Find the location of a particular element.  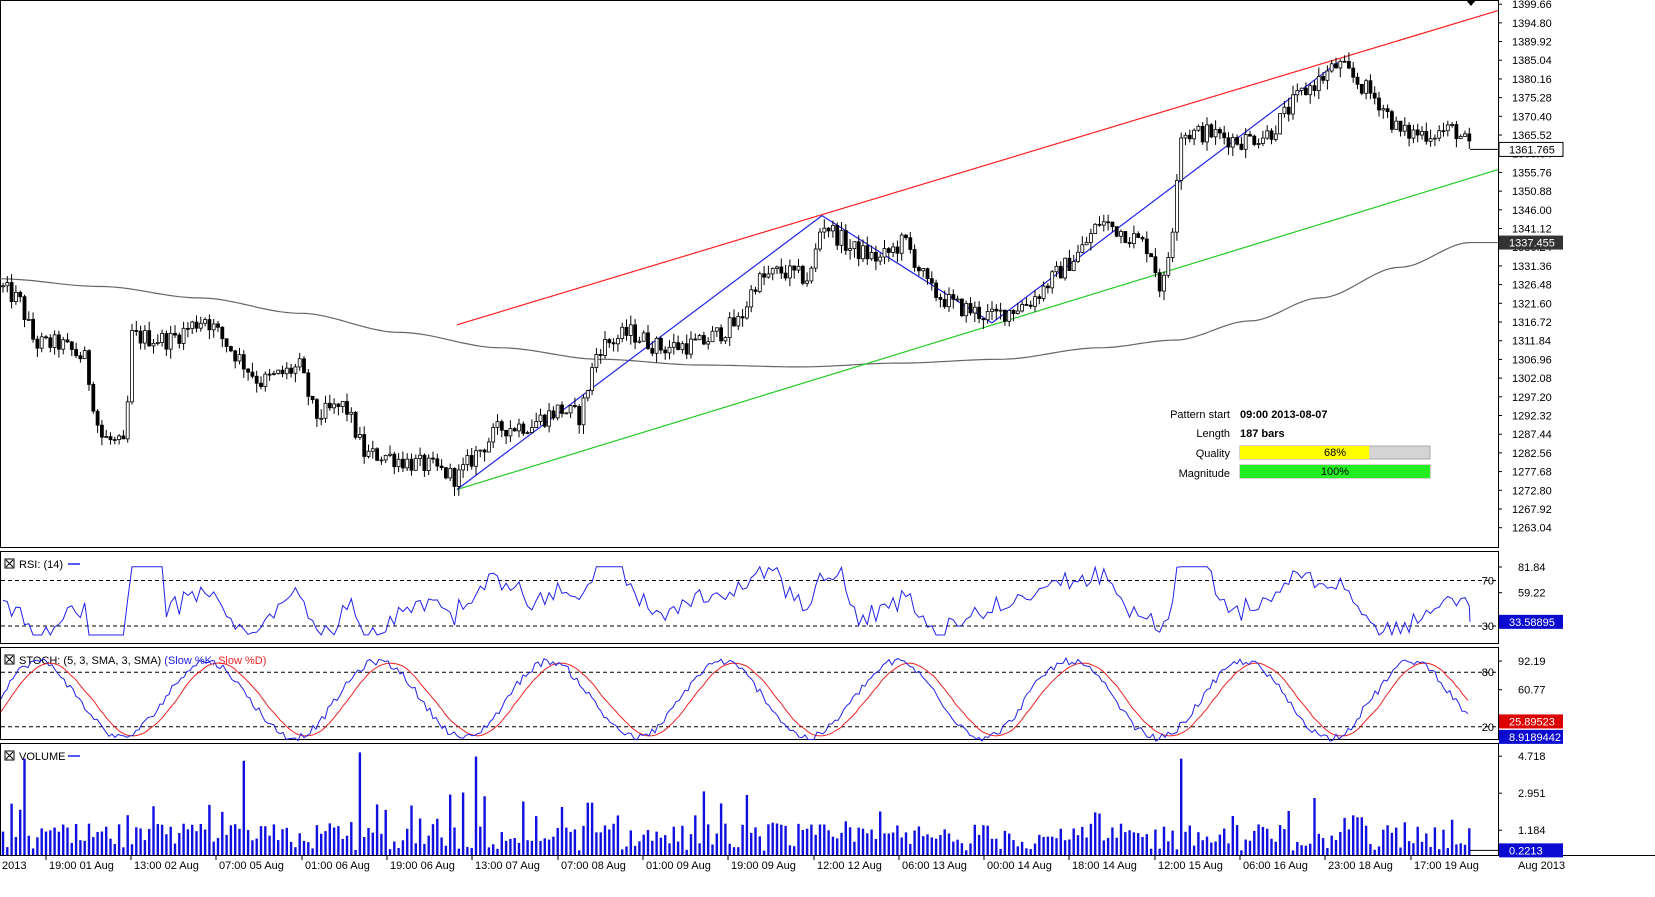

price-tick-label: 1297.20 is located at coordinates (1532, 398).